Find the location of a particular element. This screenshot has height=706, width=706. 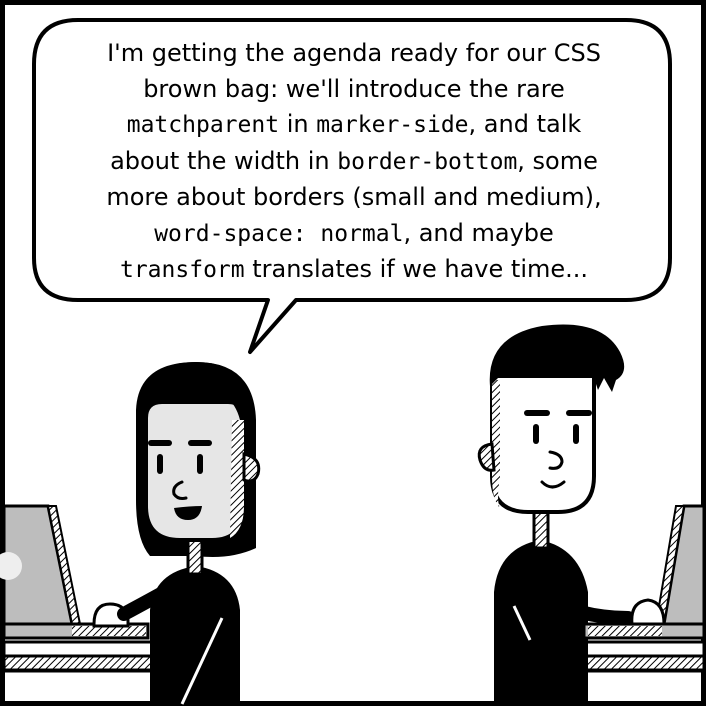

left-desk is located at coordinates (91, 656).